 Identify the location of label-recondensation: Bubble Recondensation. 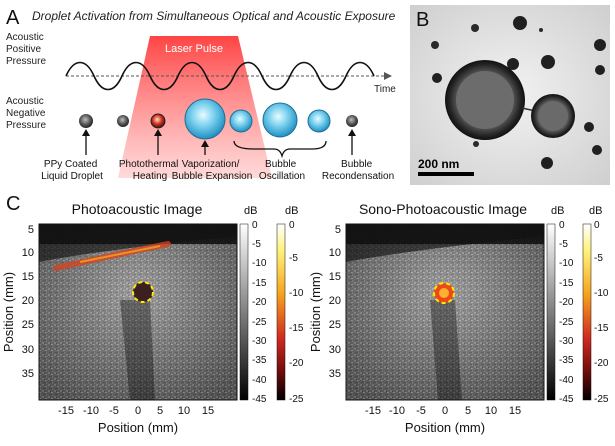
(358, 170).